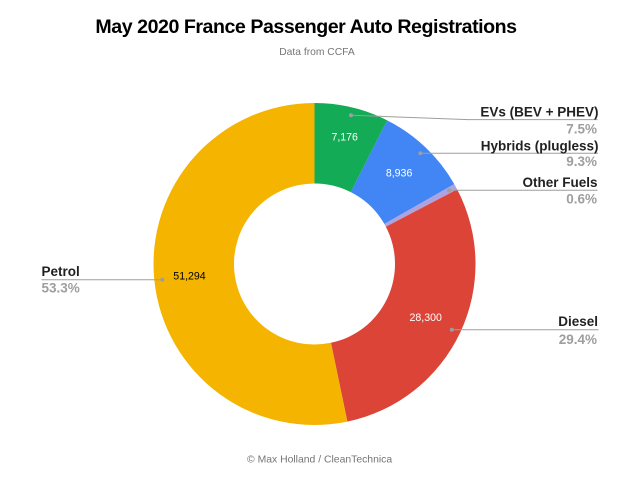 The height and width of the screenshot is (478, 641). I want to click on svg-text: Petrol, so click(61, 271).